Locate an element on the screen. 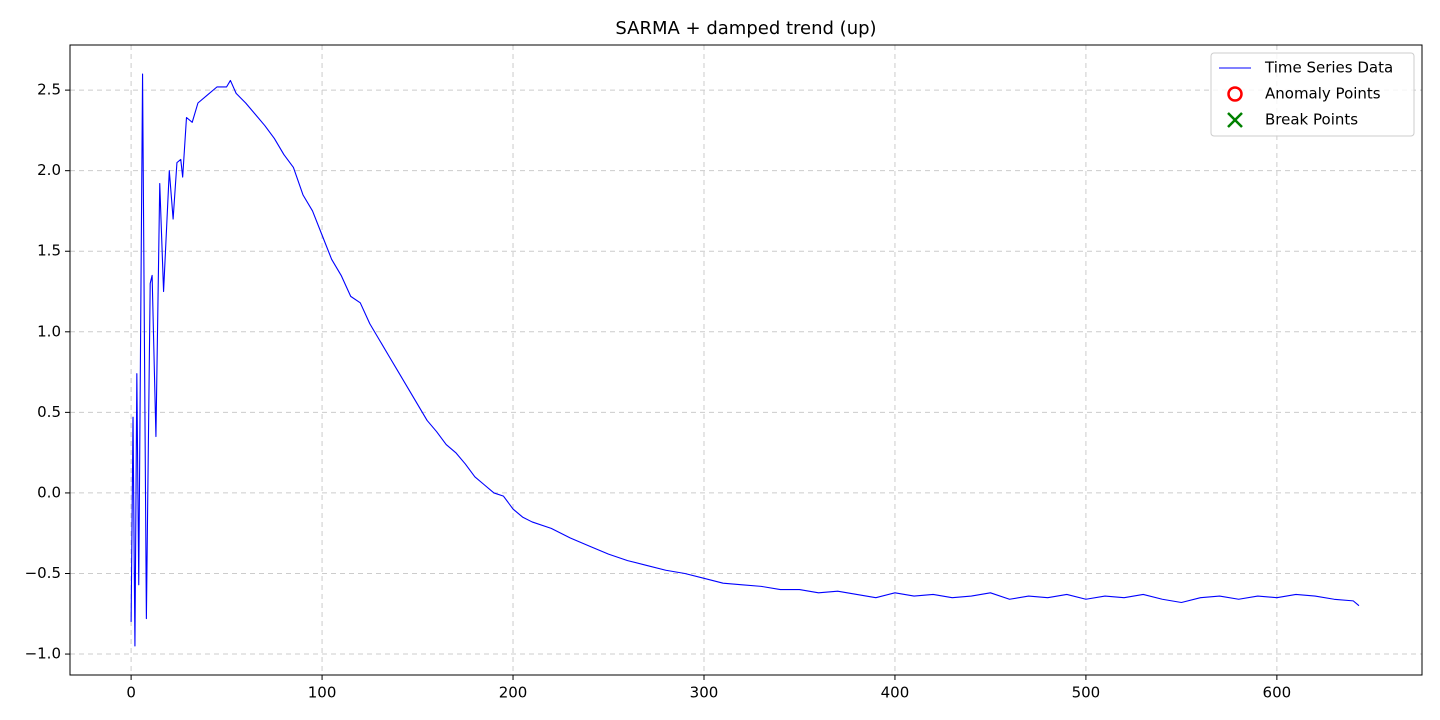 The width and height of the screenshot is (1440, 720). y-tick-label: 0.0 is located at coordinates (49, 492).